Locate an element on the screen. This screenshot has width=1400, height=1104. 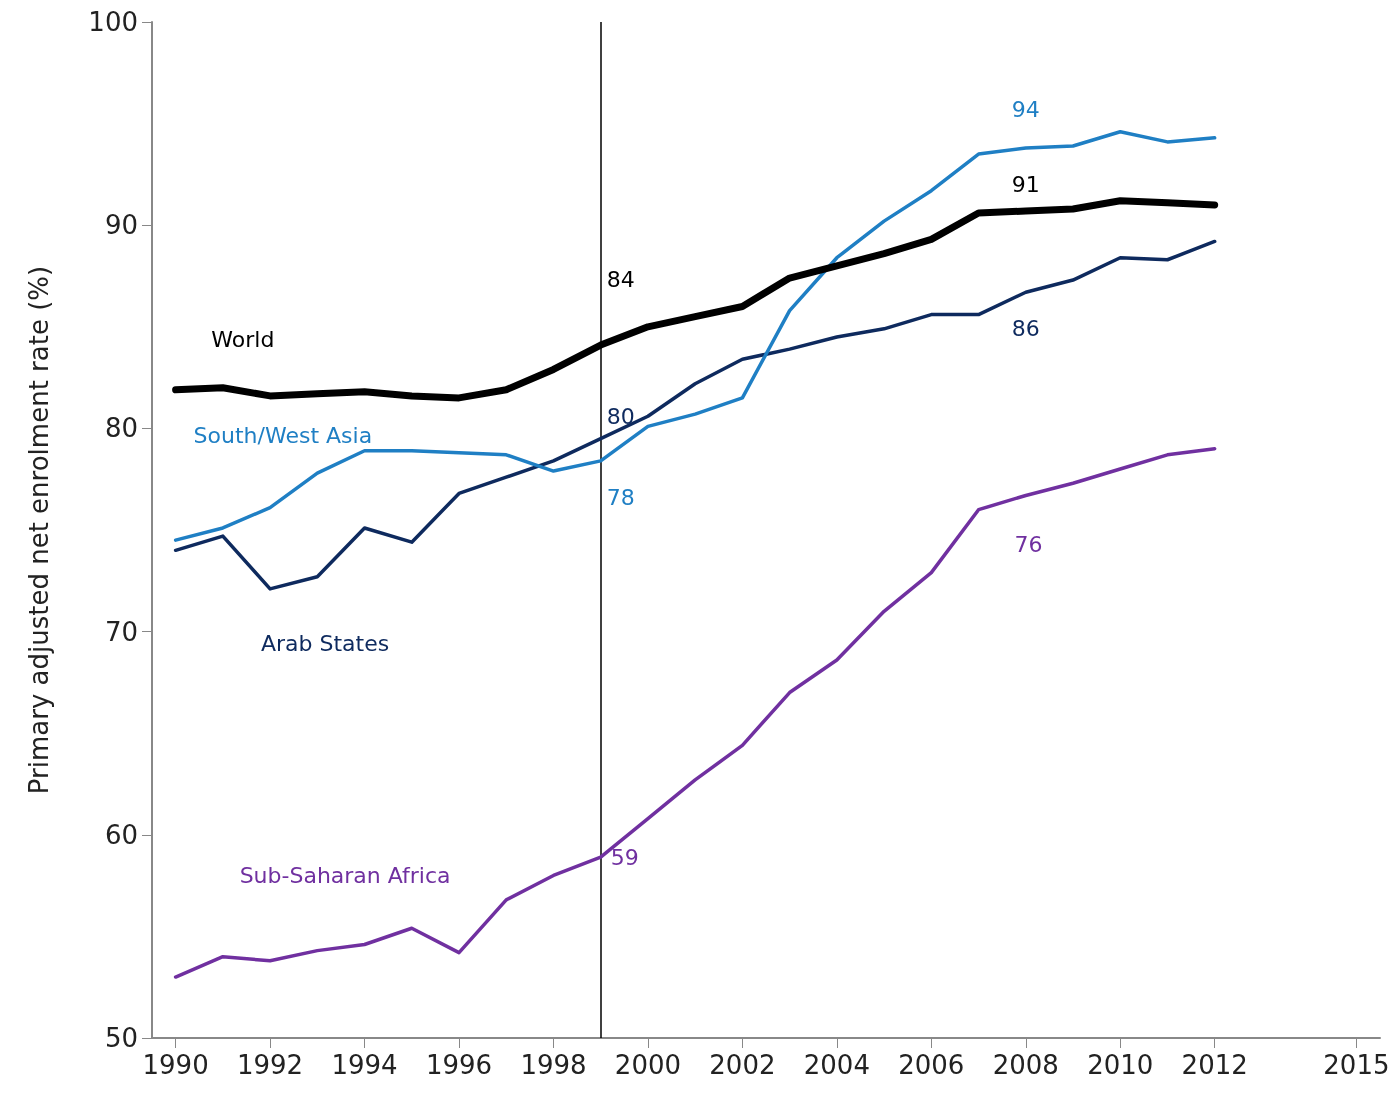
x-tick-label: 1990 is located at coordinates (175, 1065).